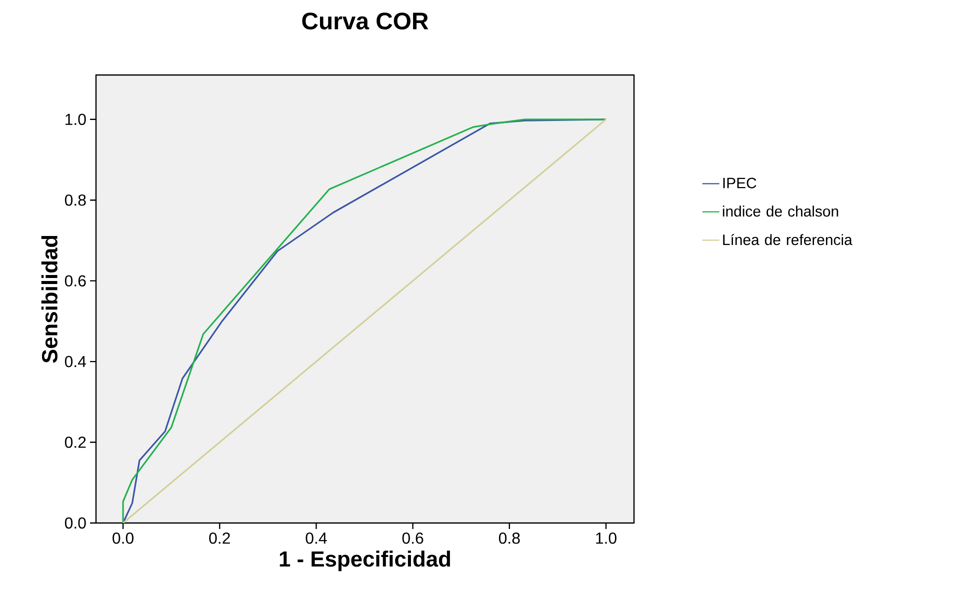 The height and width of the screenshot is (604, 963). I want to click on legend-label: IPEC, so click(739, 183).